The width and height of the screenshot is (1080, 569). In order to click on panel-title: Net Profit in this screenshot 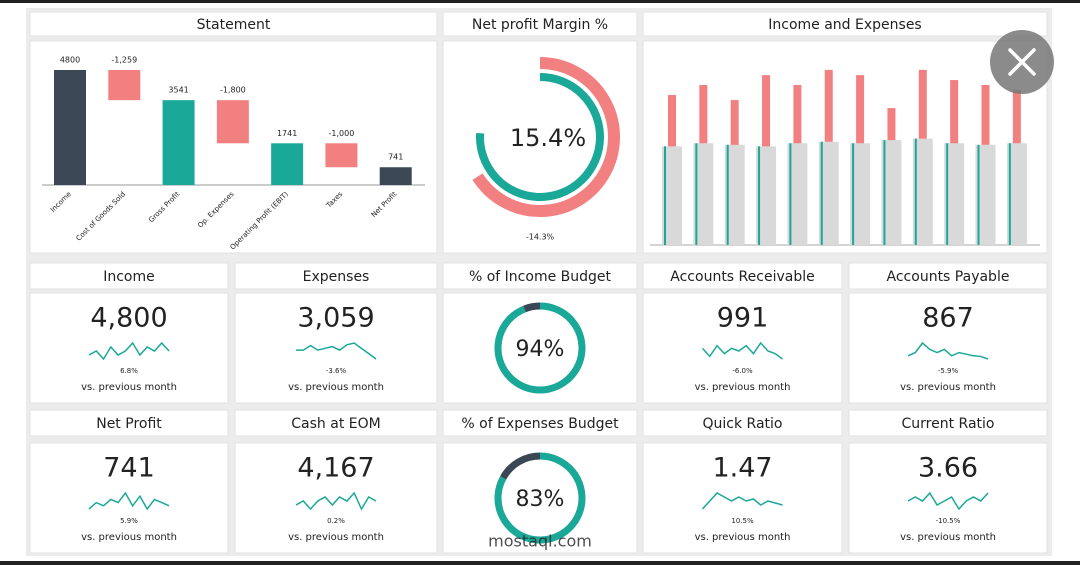, I will do `click(129, 424)`.